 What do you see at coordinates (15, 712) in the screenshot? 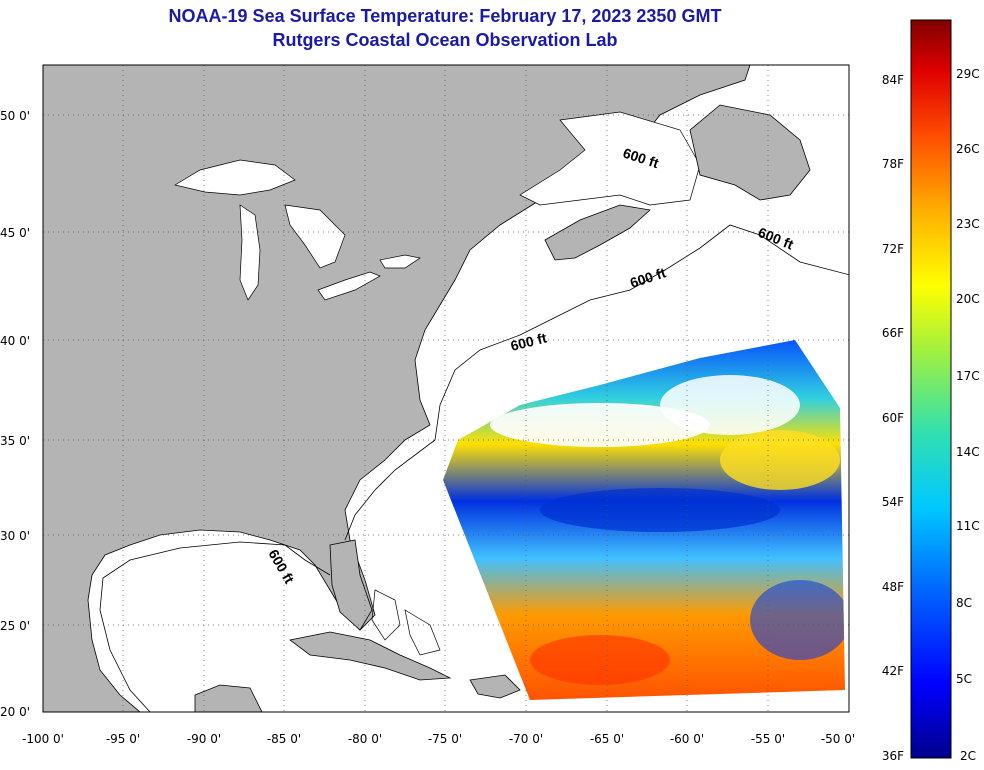
I see `lat-tick-label: 20 0'` at bounding box center [15, 712].